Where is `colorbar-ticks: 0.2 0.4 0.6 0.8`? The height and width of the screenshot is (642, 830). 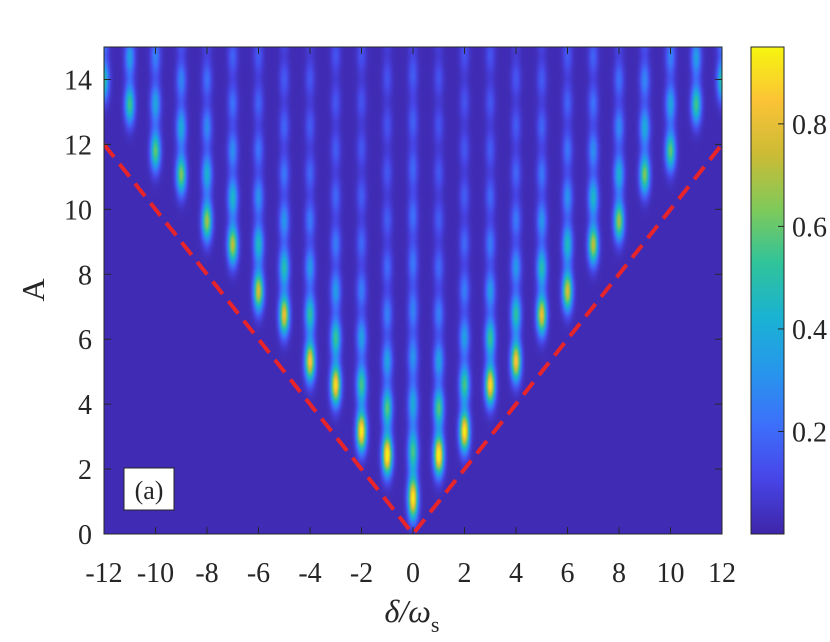
colorbar-ticks: 0.2 0.4 0.6 0.8 is located at coordinates (802, 279).